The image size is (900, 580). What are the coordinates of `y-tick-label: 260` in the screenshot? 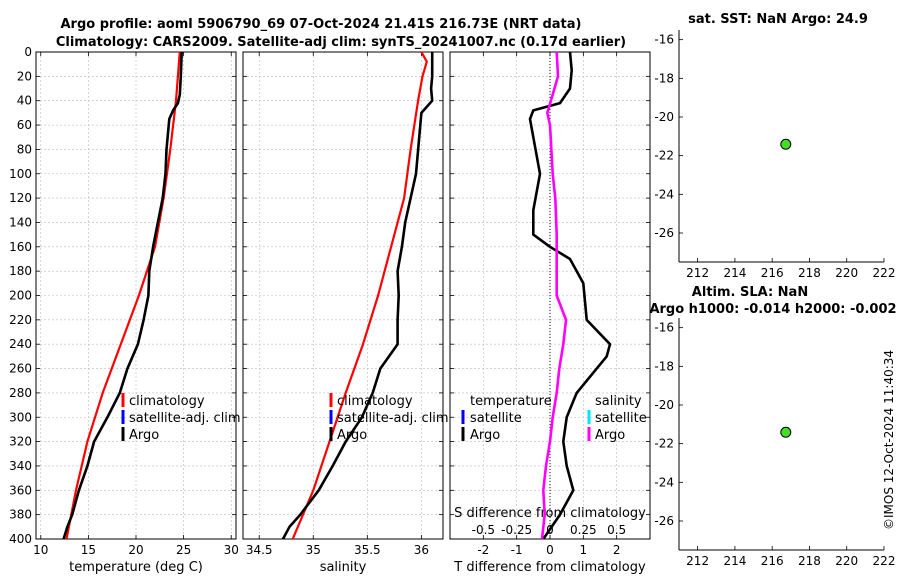 It's located at (20, 369).